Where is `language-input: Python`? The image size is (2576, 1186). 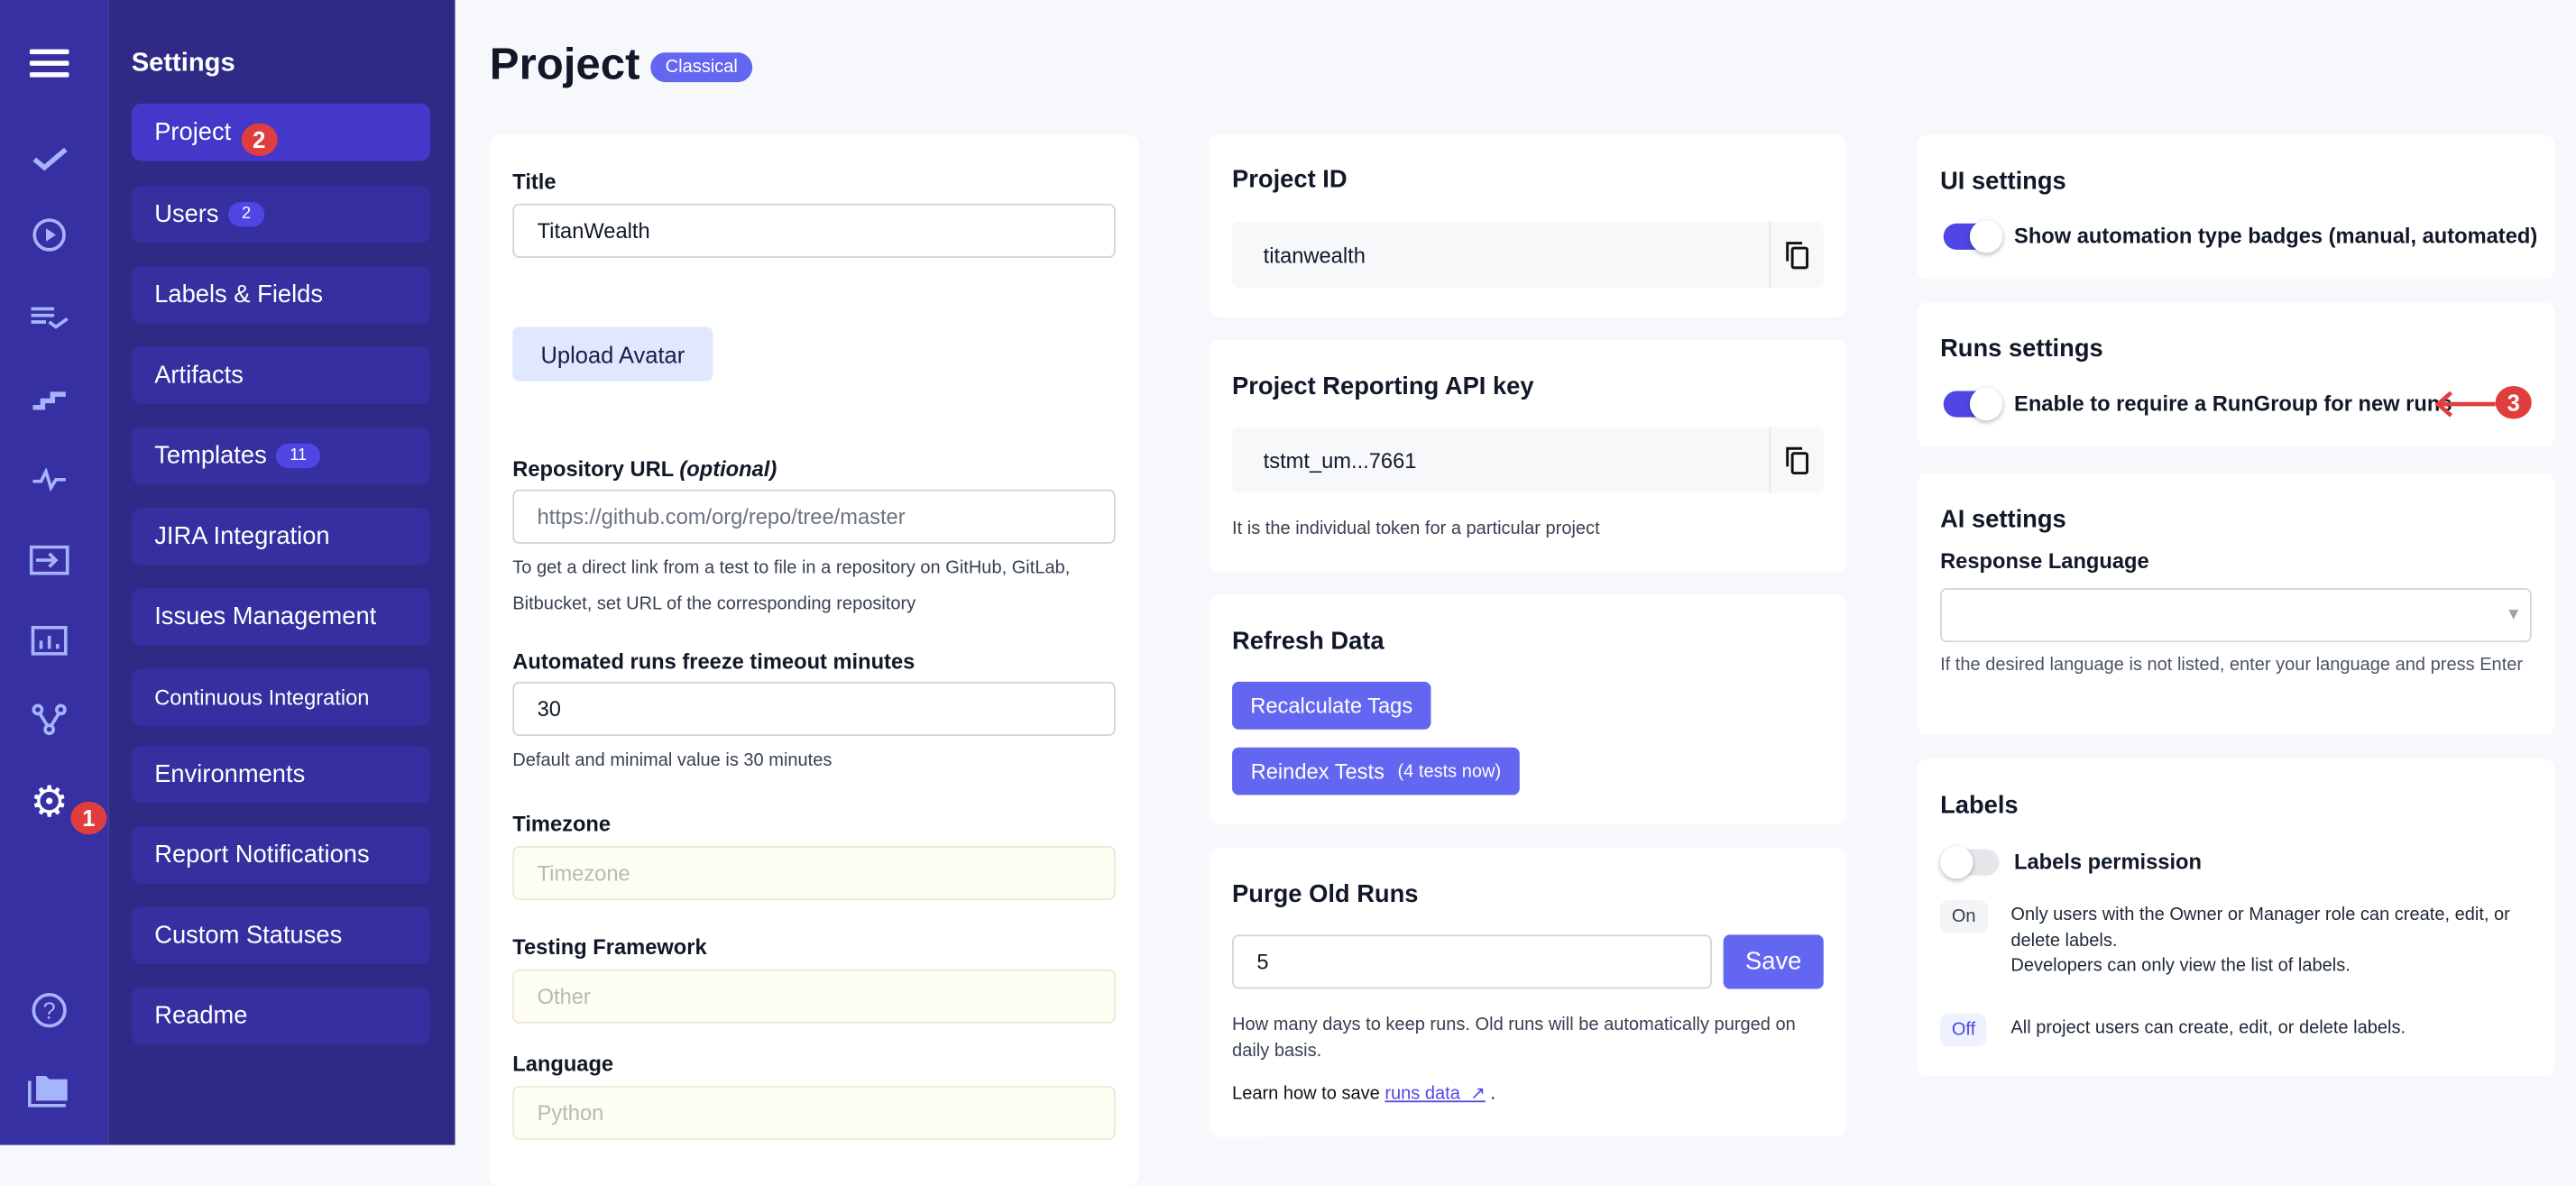
language-input: Python is located at coordinates (814, 1113).